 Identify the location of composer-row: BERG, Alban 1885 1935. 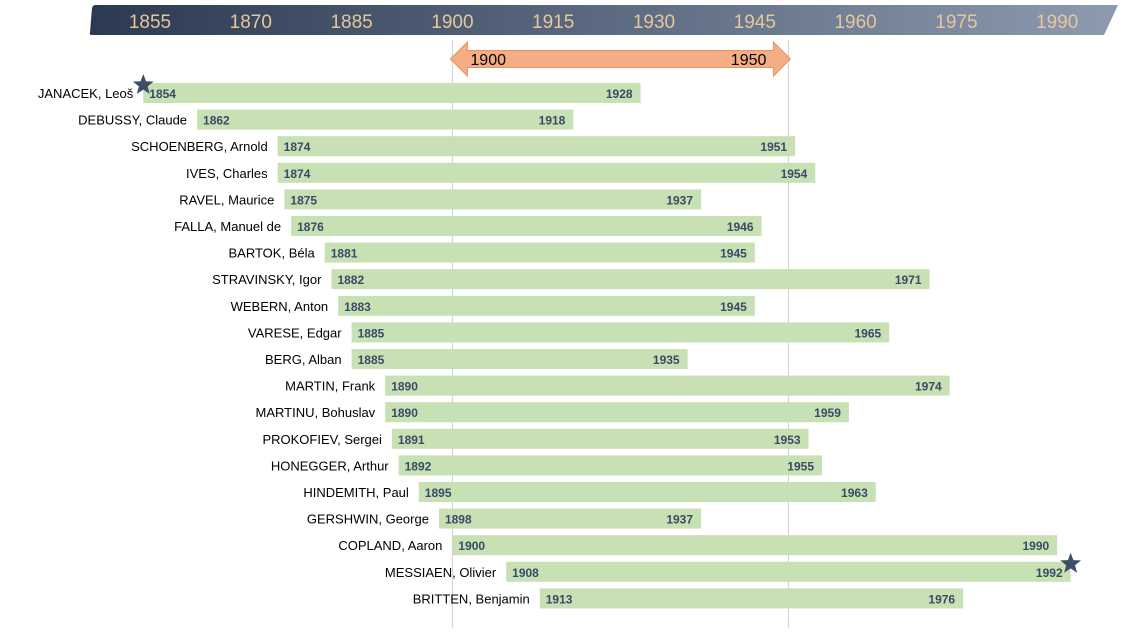
(476, 359).